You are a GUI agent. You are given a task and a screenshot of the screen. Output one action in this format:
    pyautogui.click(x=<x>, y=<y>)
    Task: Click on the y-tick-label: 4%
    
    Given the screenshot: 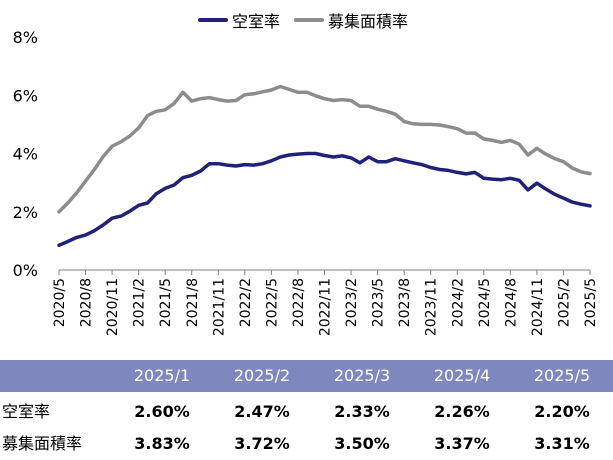 What is the action you would take?
    pyautogui.click(x=25, y=154)
    